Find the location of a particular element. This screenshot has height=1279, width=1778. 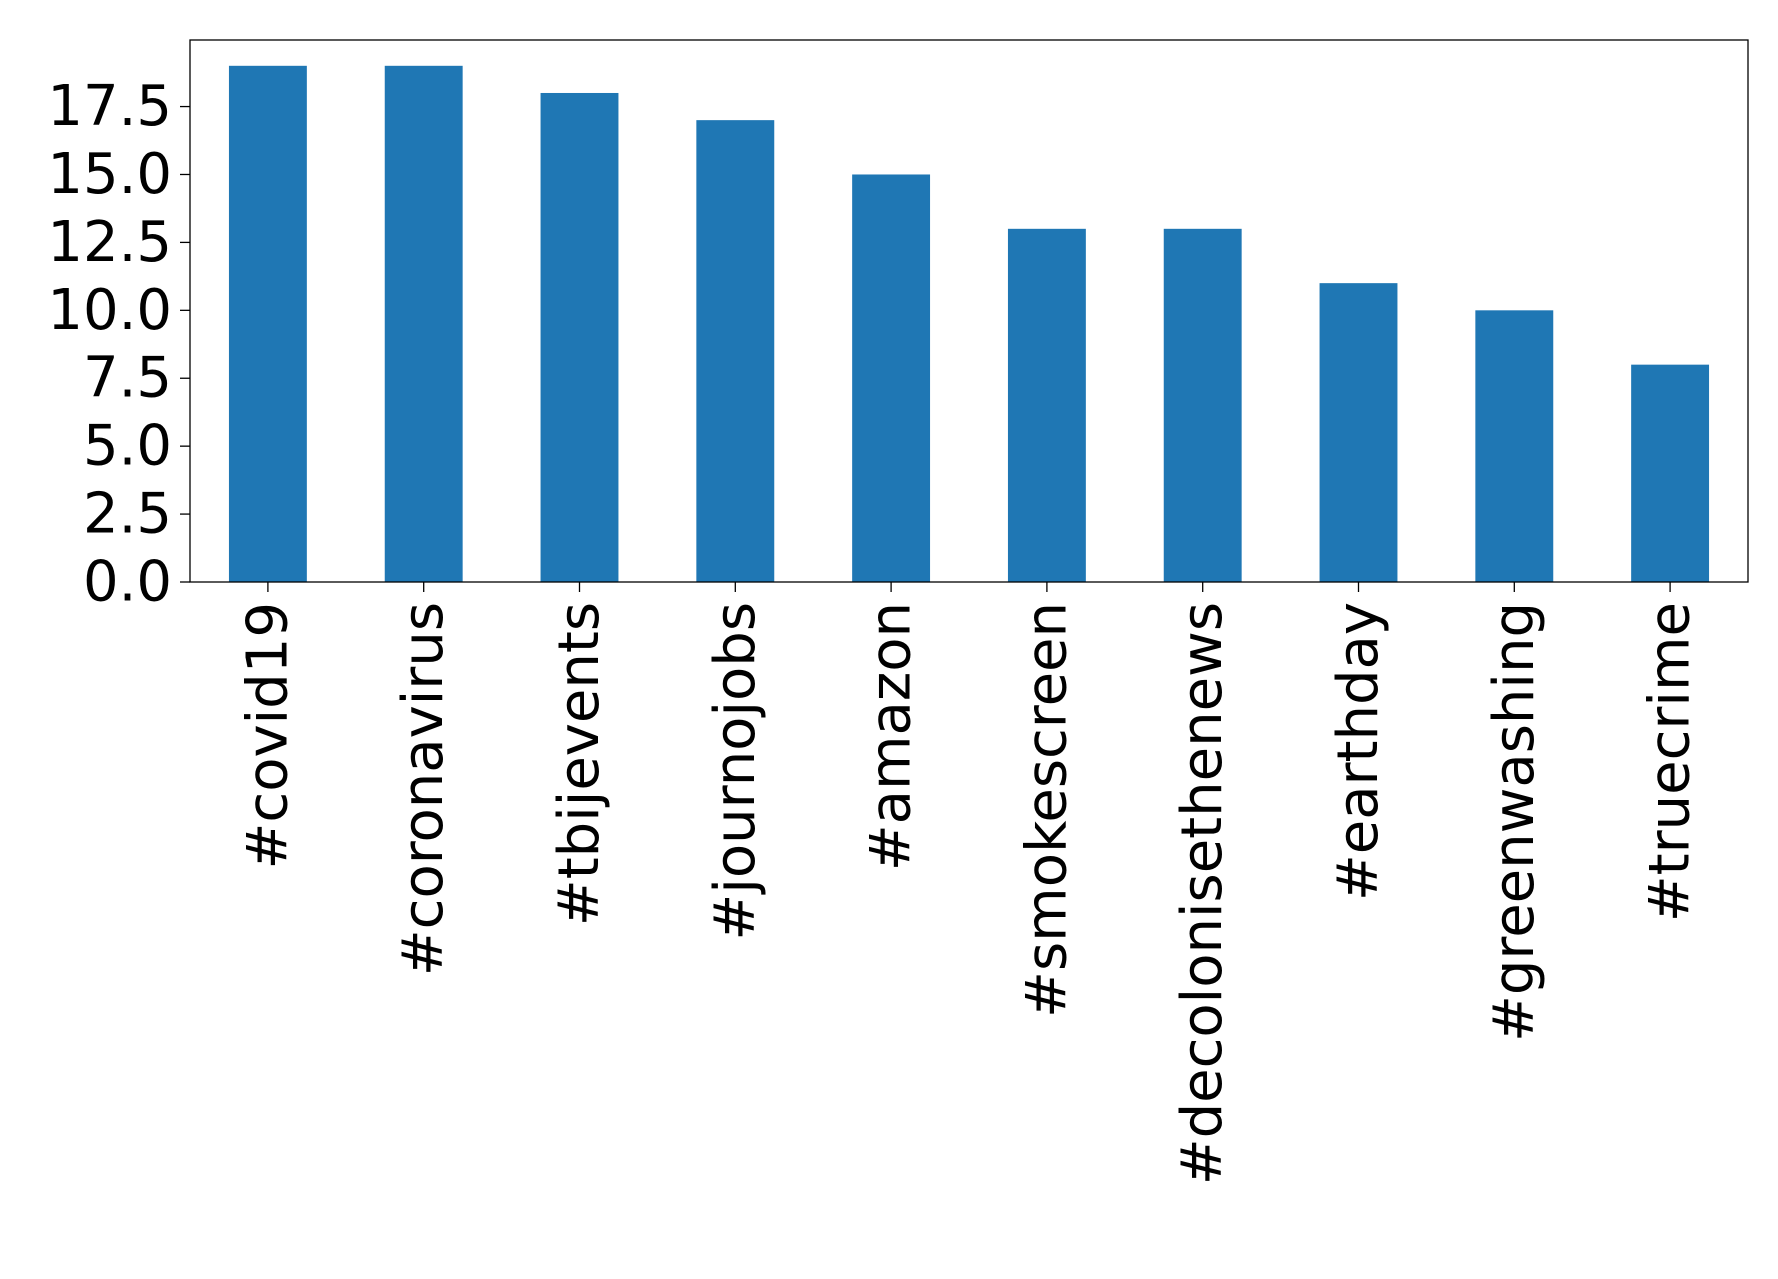

x-tick-label: #earthday is located at coordinates (1358, 751).